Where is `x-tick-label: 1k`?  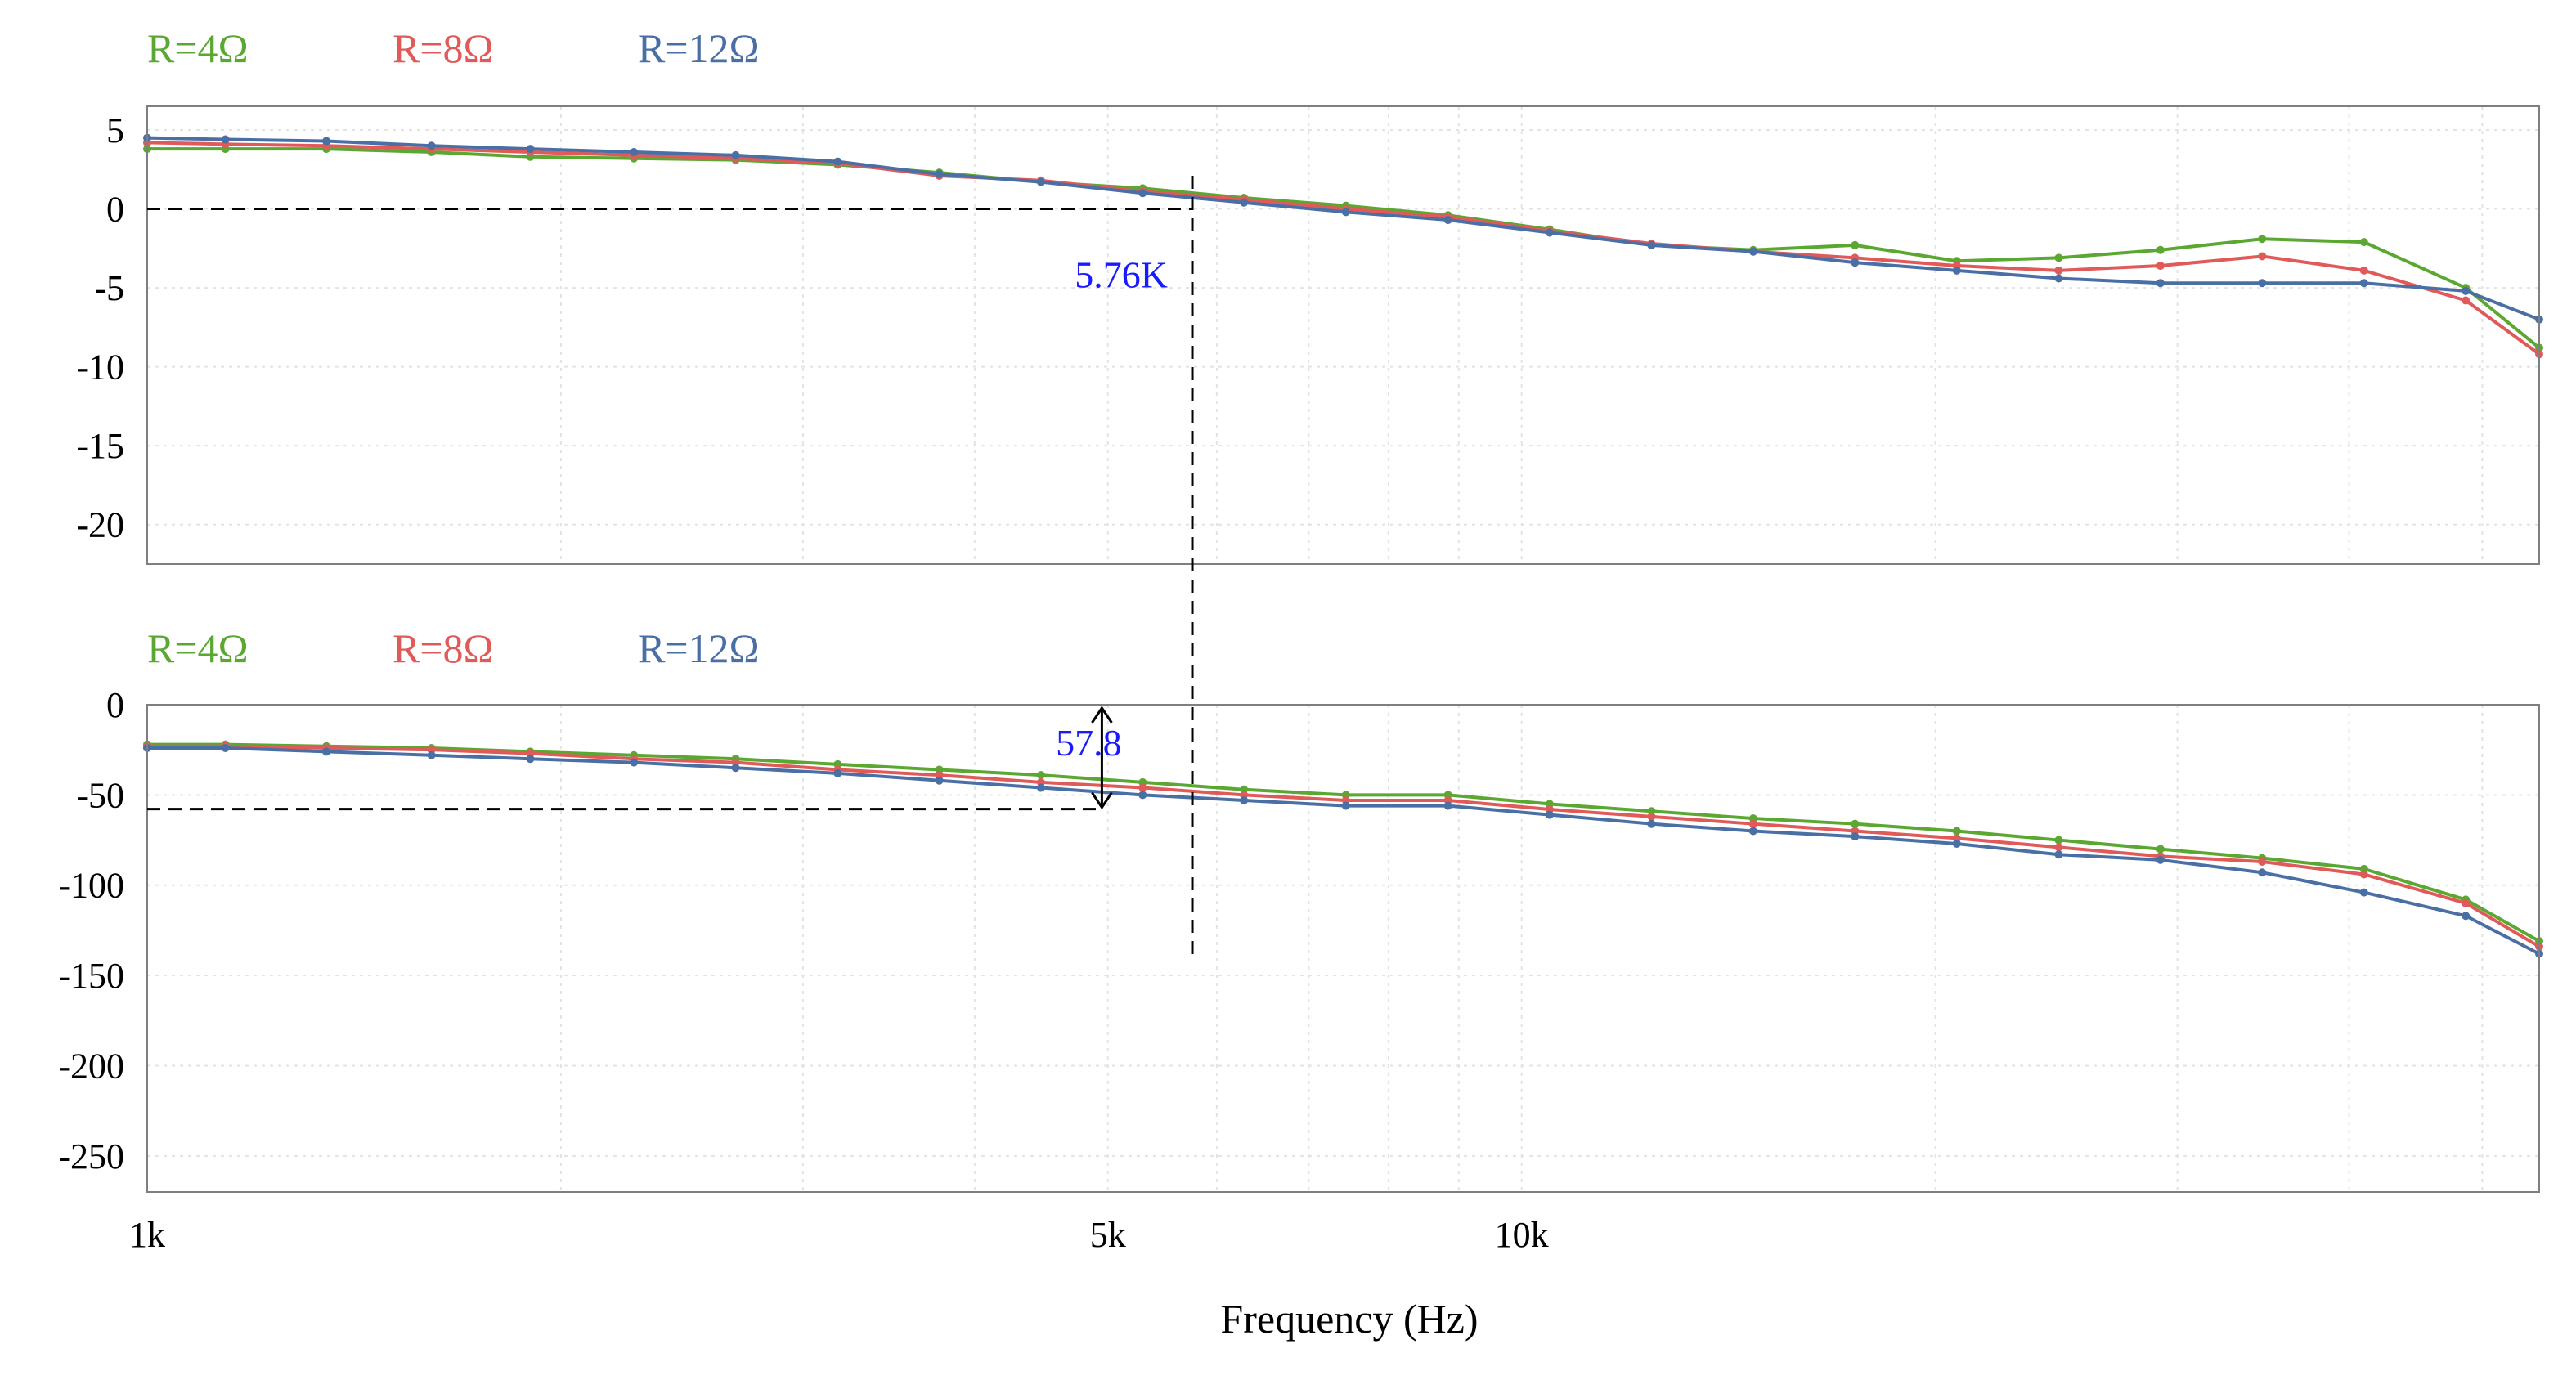
x-tick-label: 1k is located at coordinates (147, 1235).